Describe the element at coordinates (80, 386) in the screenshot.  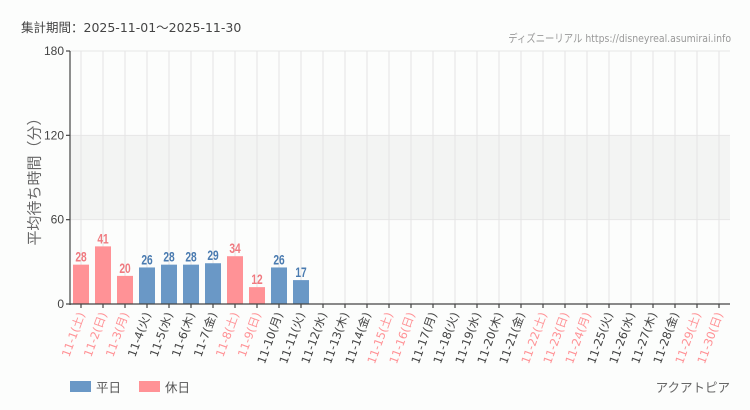
I see `weekday-swatch` at that location.